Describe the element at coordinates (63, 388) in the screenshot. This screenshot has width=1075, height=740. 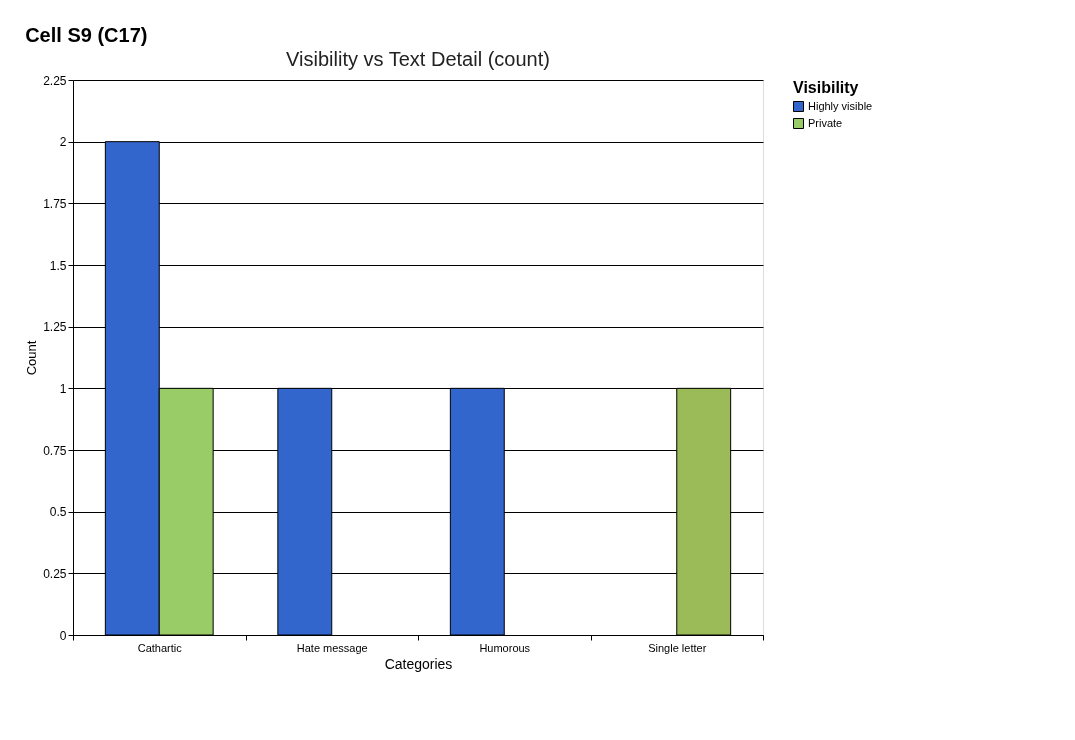
I see `y-tick-label: 1` at that location.